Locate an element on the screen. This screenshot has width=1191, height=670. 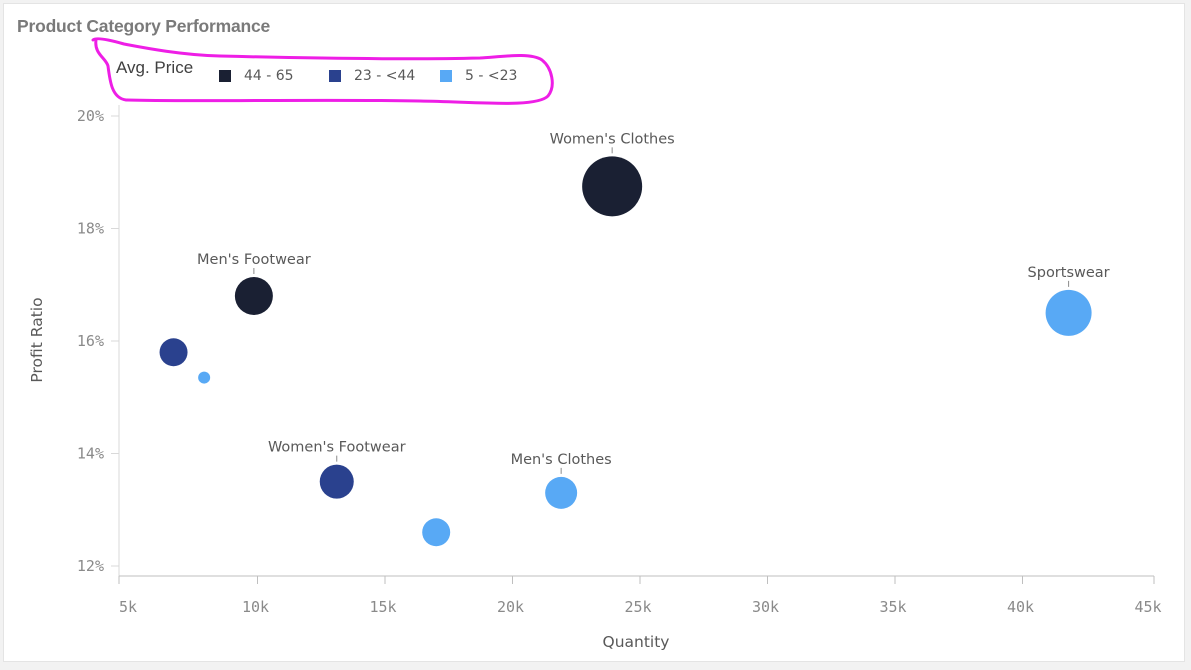
legend-label: 44 - 65 is located at coordinates (269, 76).